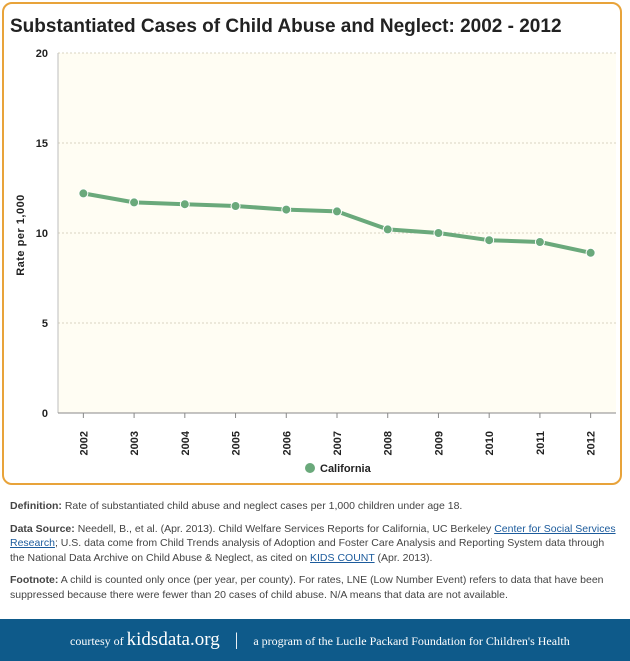 This screenshot has height=661, width=630. What do you see at coordinates (42, 528) in the screenshot?
I see `source-label: Data Source:` at bounding box center [42, 528].